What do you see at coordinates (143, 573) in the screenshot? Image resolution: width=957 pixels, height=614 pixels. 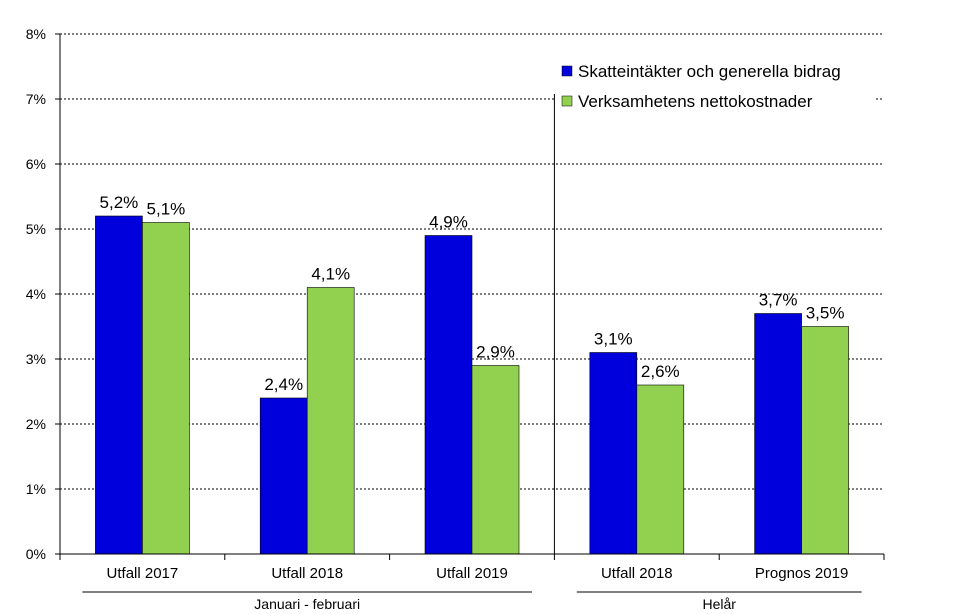 I see `x-category-label: Utfall 2017` at bounding box center [143, 573].